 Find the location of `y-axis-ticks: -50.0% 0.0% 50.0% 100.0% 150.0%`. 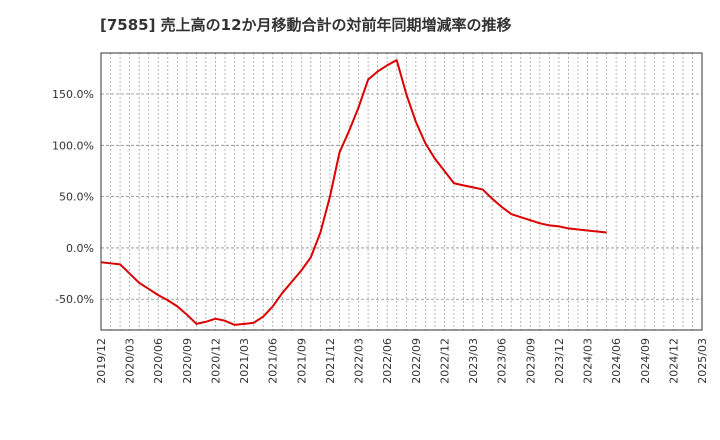

y-axis-ticks: -50.0% 0.0% 50.0% 100.0% 150.0% is located at coordinates (73, 197).